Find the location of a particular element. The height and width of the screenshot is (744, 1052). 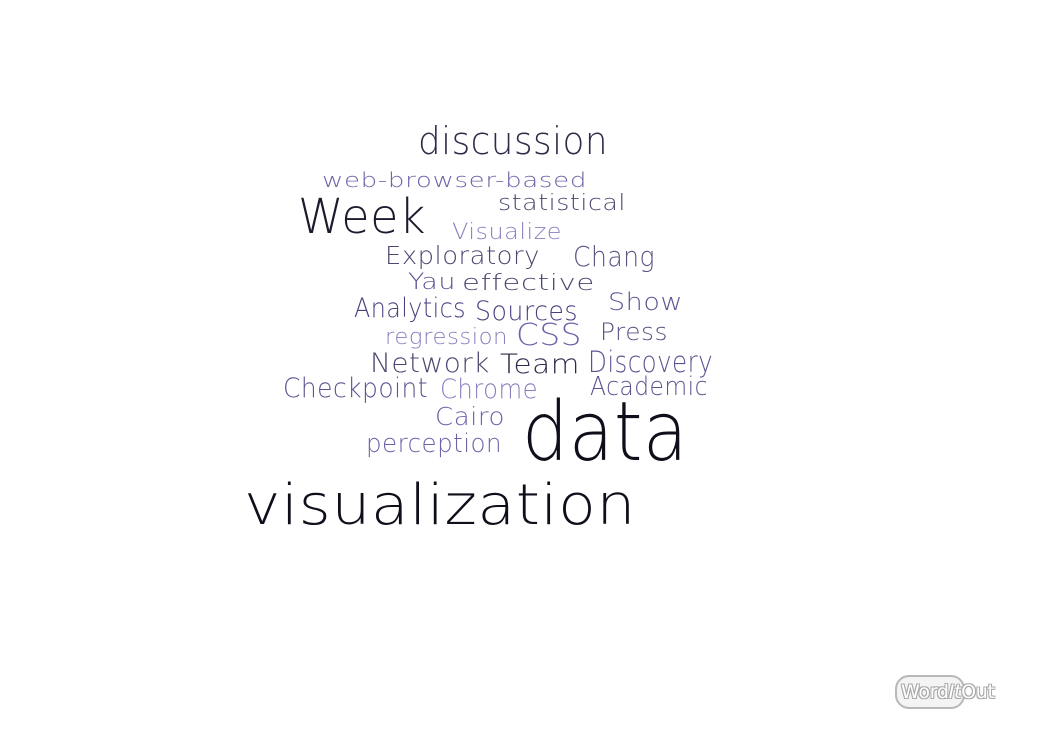

word-network: Network is located at coordinates (430, 363).